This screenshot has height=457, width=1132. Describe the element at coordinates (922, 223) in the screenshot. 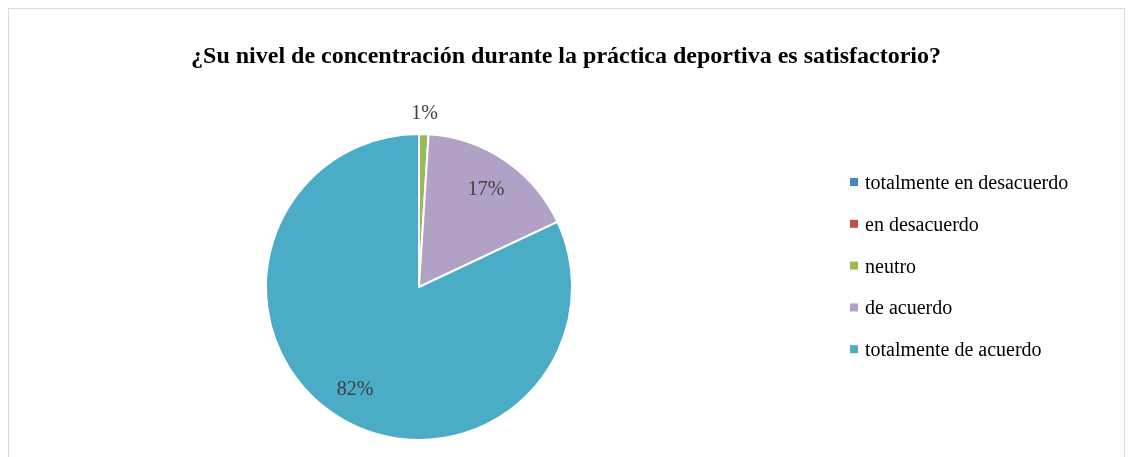

I see `legend-label: en desacuerdo` at that location.